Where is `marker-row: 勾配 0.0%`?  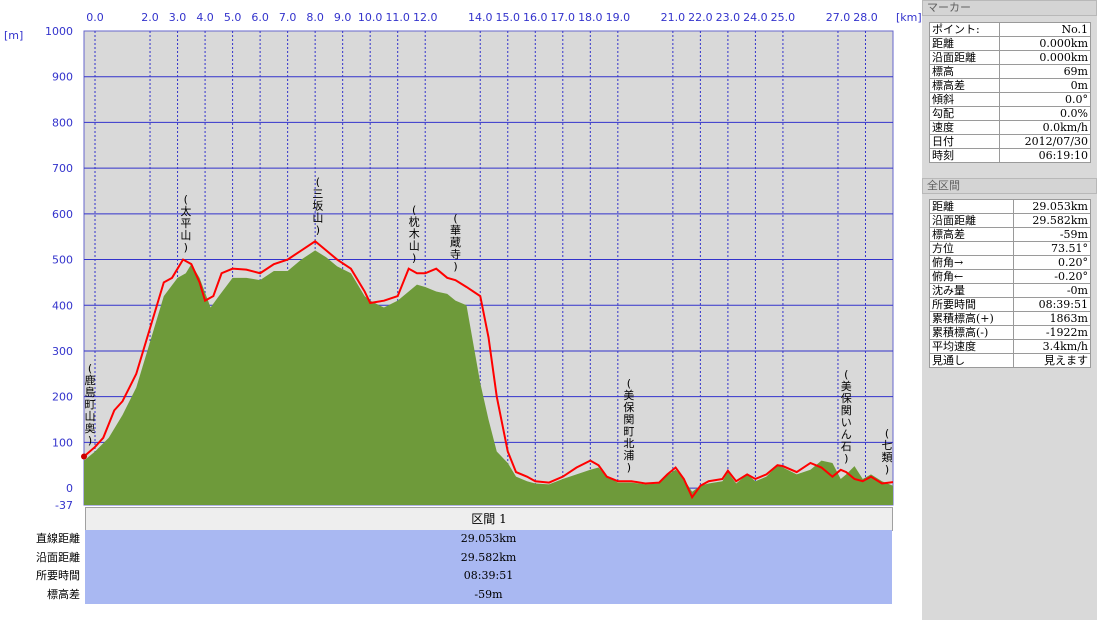
marker-row: 勾配 0.0% is located at coordinates (1009, 113).